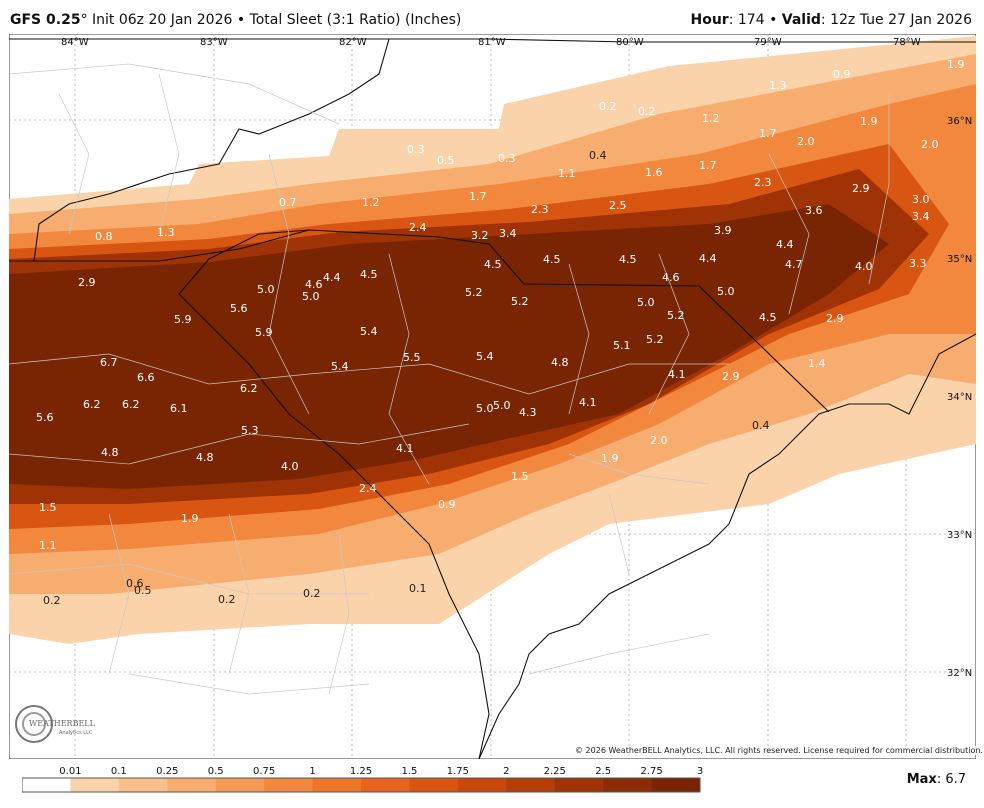 This screenshot has height=808, width=984. What do you see at coordinates (216, 771) in the screenshot?
I see `legend-tick-label: 0.5` at bounding box center [216, 771].